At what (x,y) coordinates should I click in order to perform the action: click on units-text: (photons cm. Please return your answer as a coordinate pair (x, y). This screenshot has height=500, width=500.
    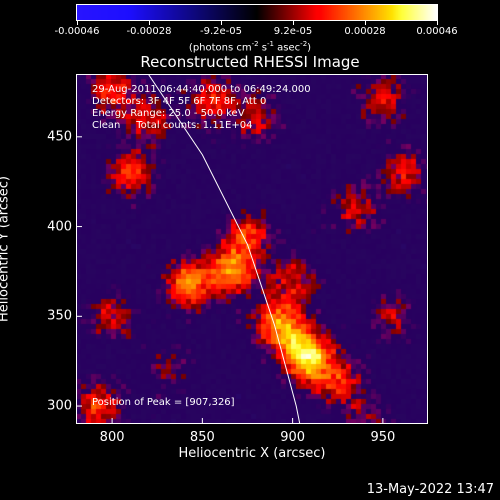
    Looking at the image, I should click on (220, 48).